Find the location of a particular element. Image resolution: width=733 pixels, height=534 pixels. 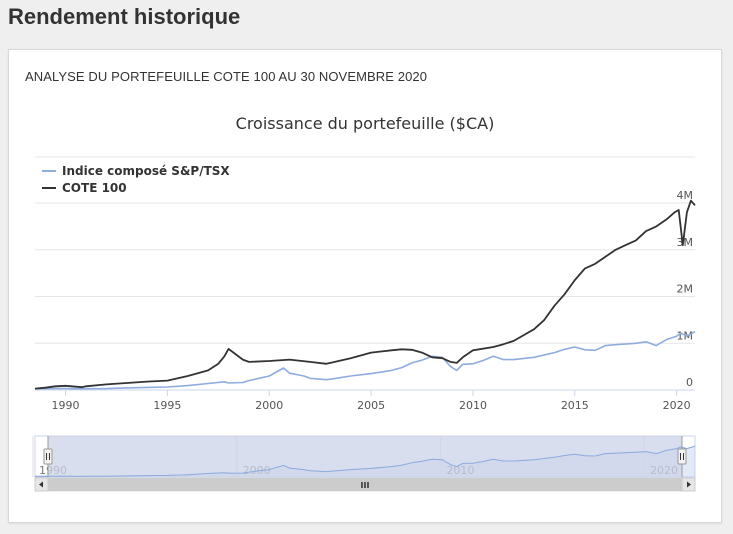

y-tick-label: 3M is located at coordinates (685, 242).